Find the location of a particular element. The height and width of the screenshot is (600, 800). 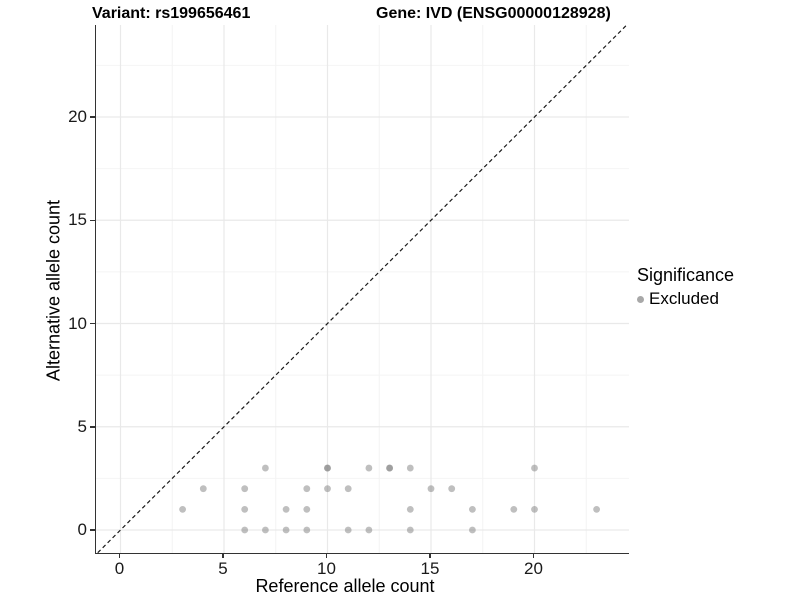

excluded-point-icon is located at coordinates (640, 299).